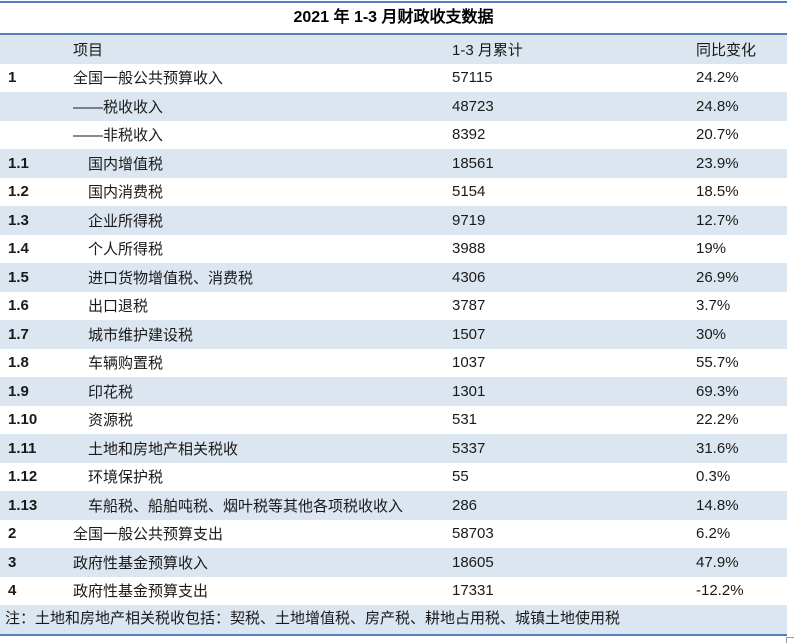  I want to click on row-value: 1507, so click(469, 334).